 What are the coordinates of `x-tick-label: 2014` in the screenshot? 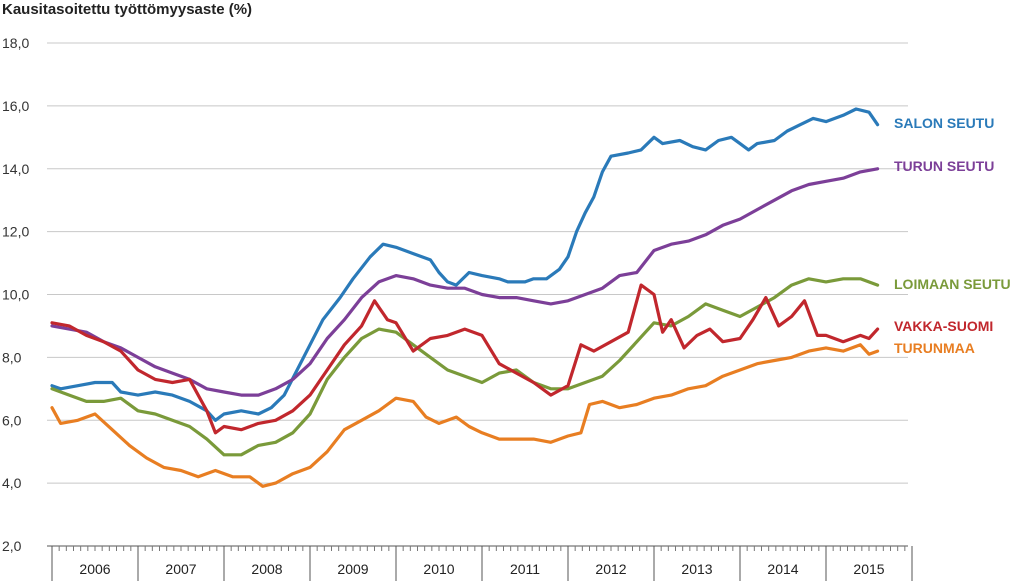 It's located at (782, 569).